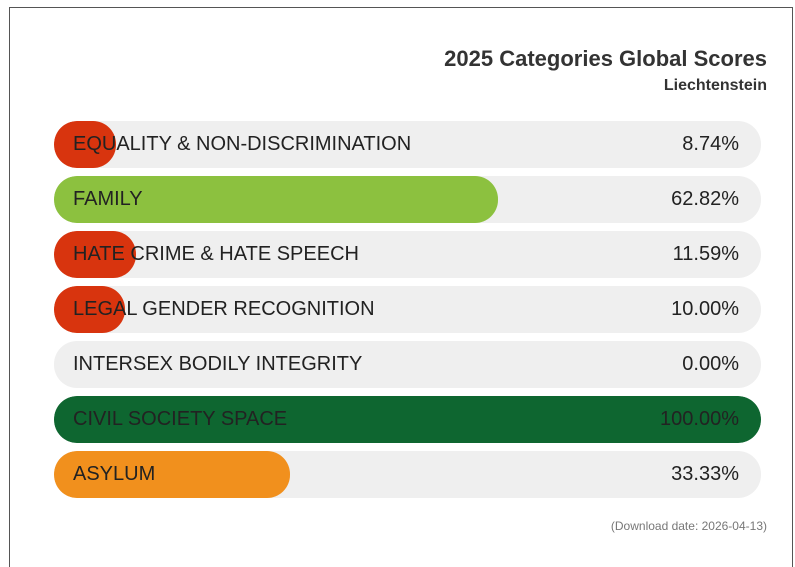 The width and height of the screenshot is (795, 567). I want to click on bar-row: HATE CRIME & HATE SPEECH 11.59%, so click(407, 254).